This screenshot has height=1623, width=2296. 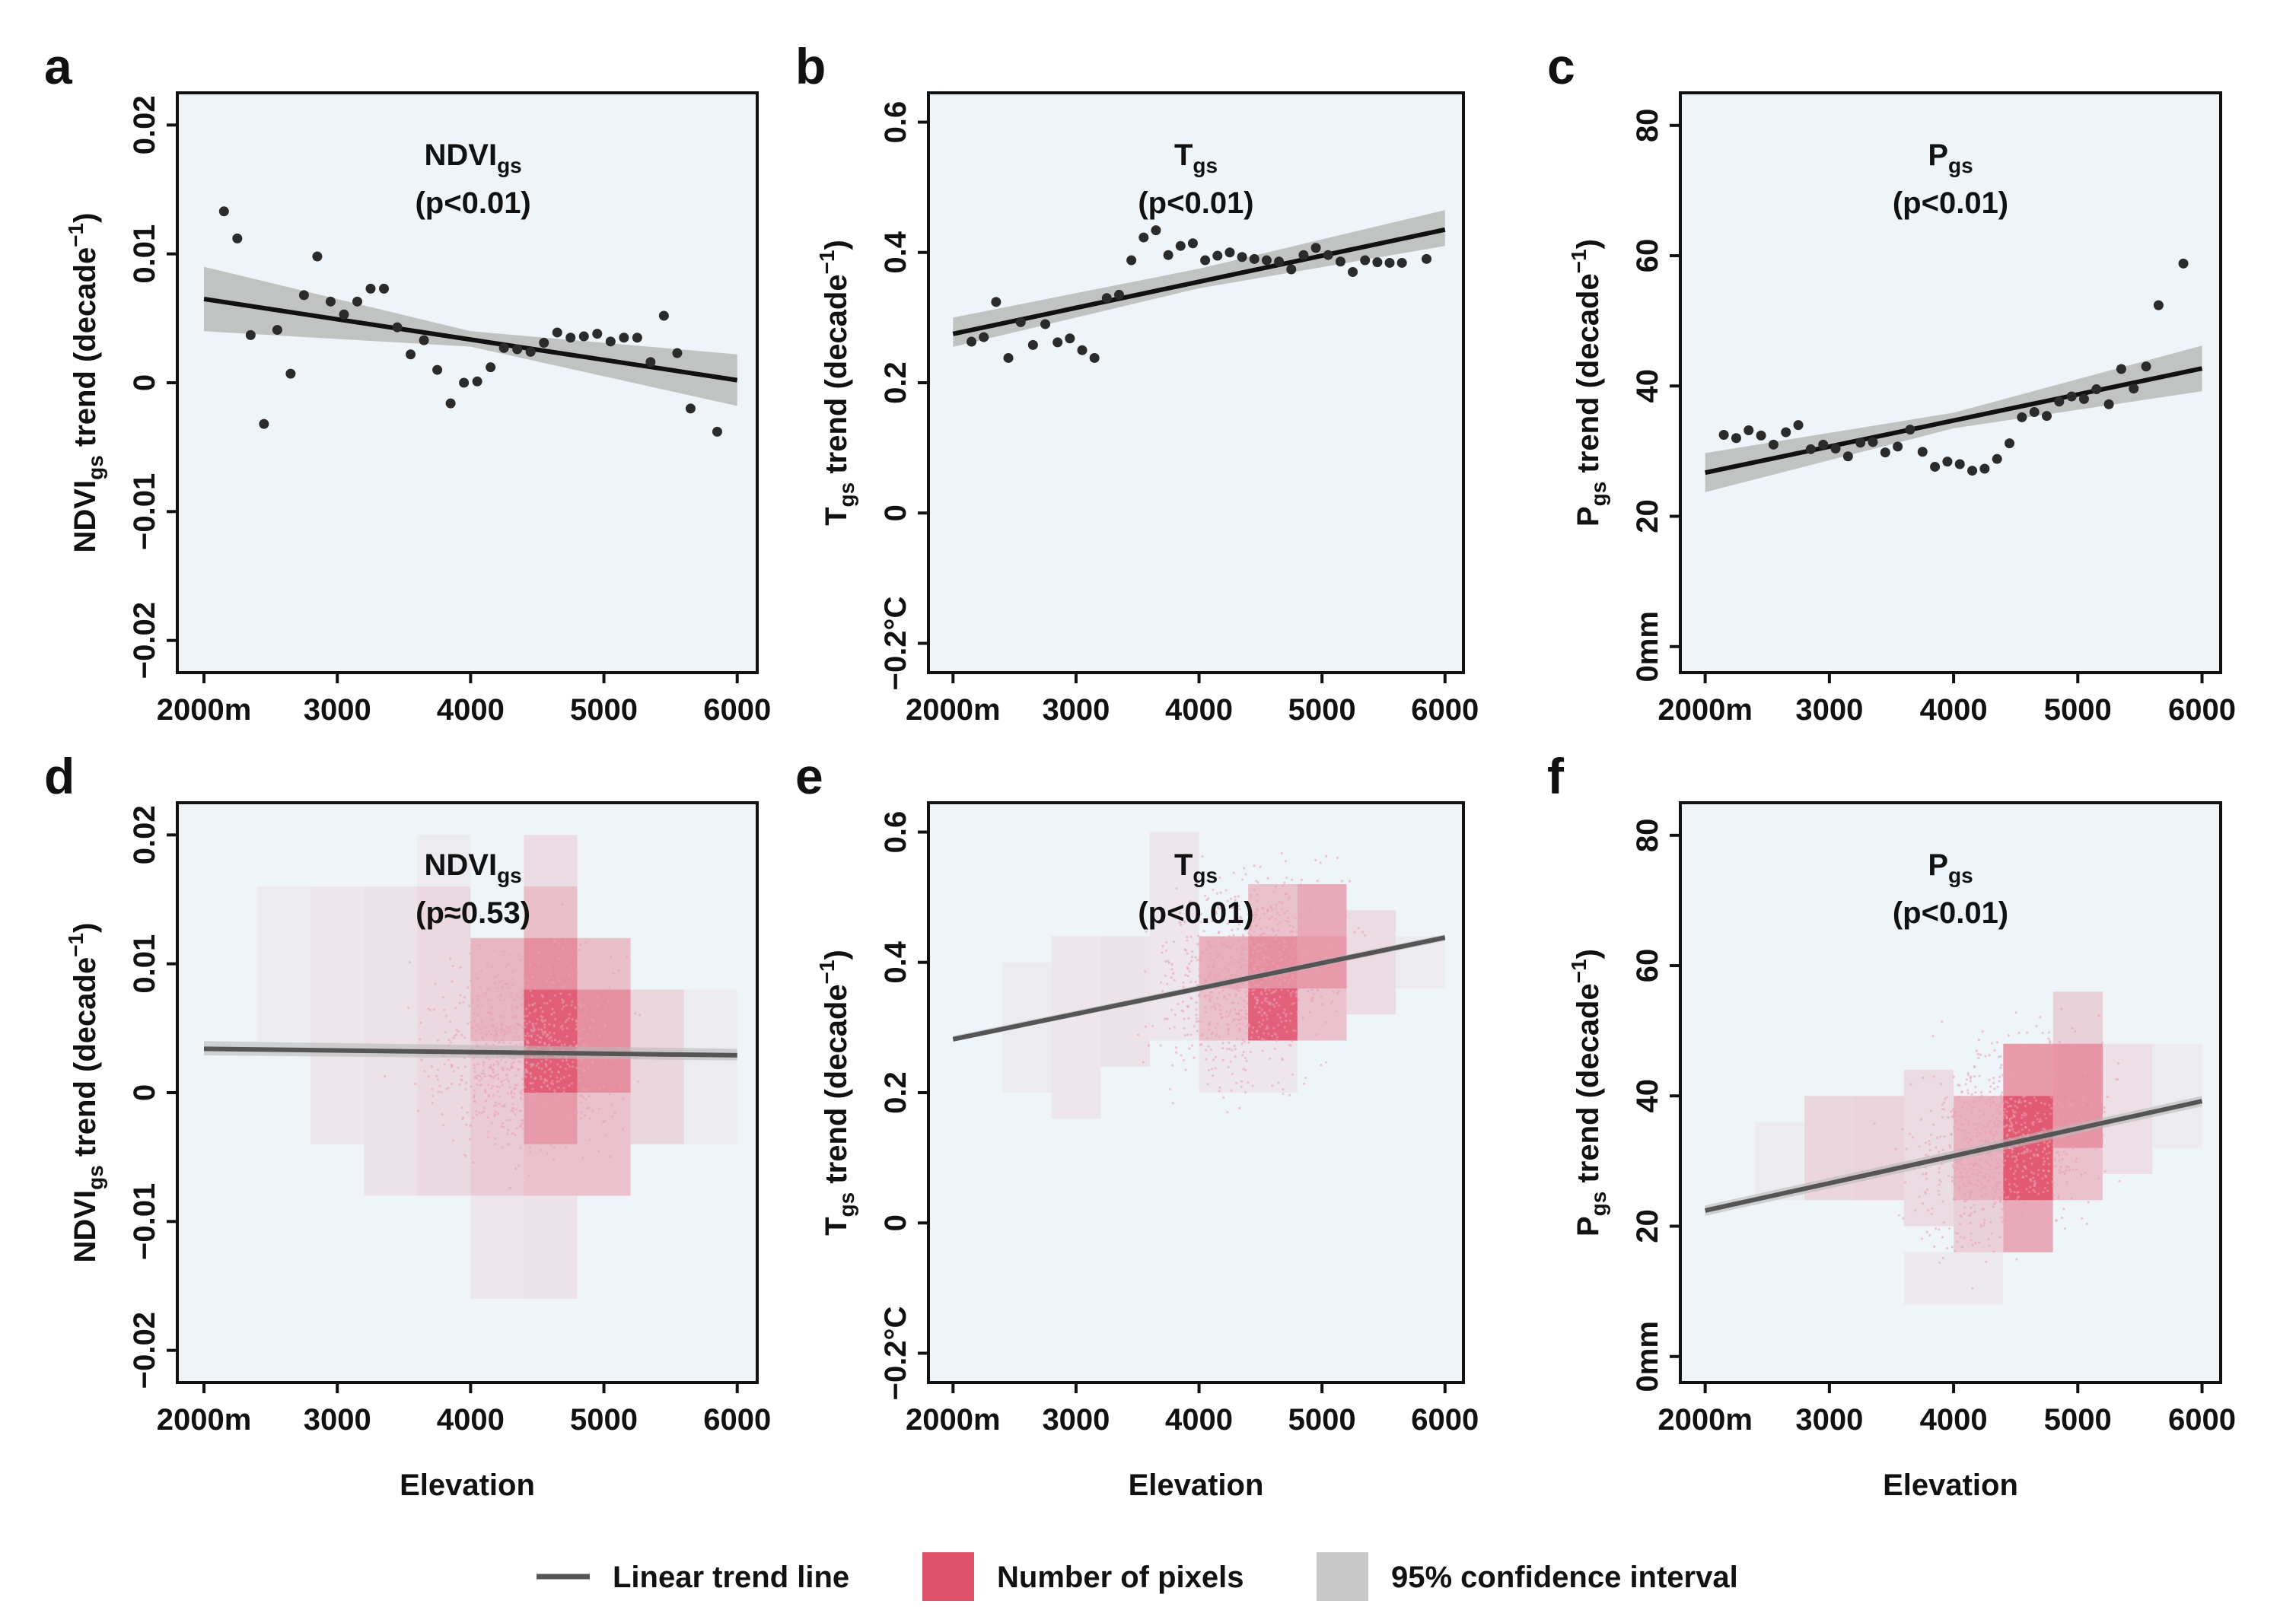 What do you see at coordinates (470, 321) in the screenshot?
I see `plot-content` at bounding box center [470, 321].